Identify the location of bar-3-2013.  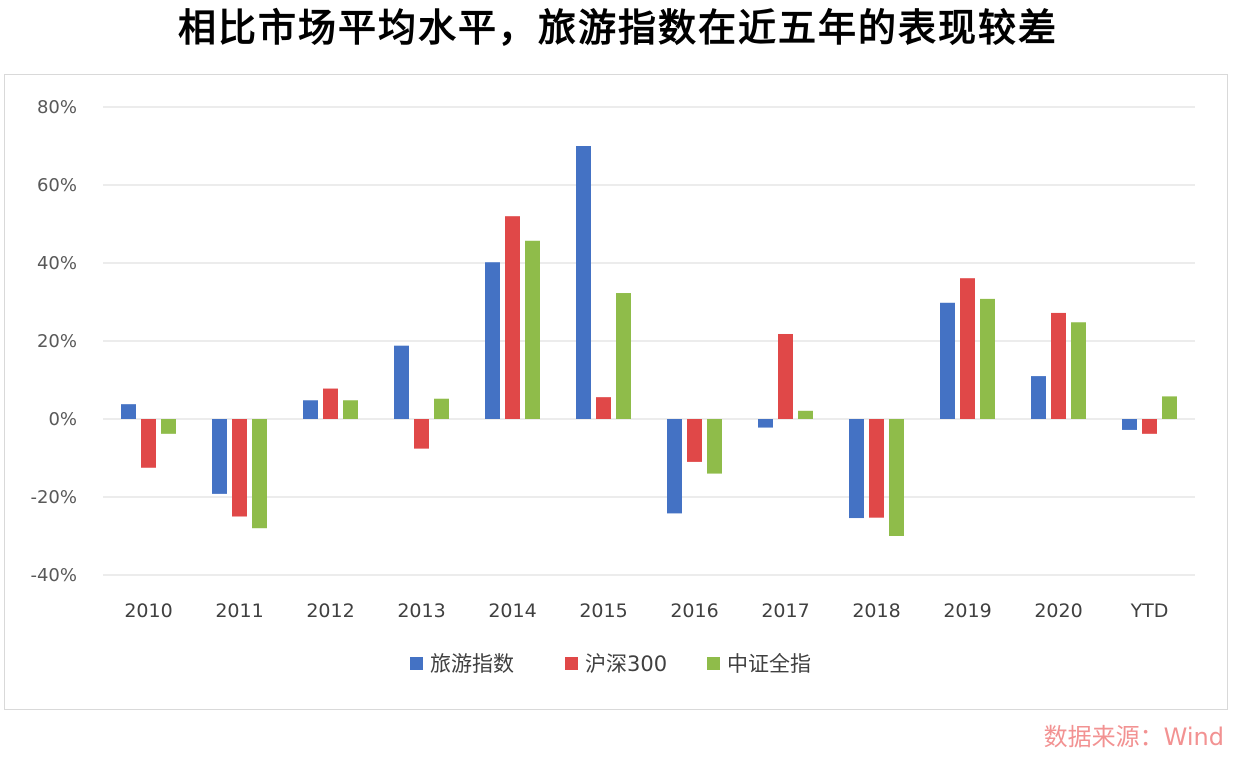
(441, 408).